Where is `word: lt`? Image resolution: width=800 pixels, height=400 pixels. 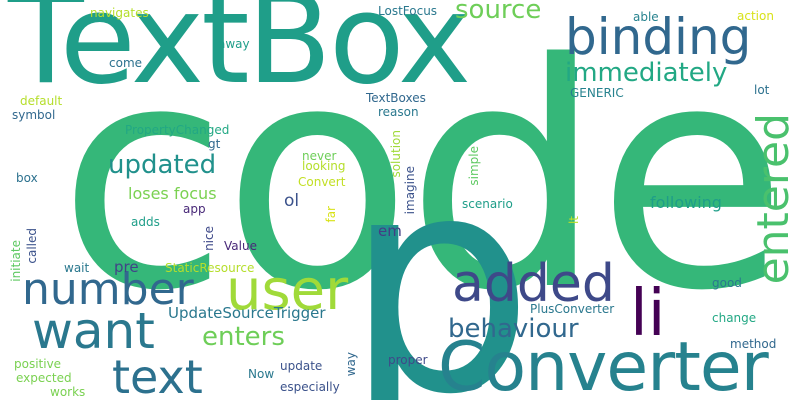
word: lt is located at coordinates (574, 220).